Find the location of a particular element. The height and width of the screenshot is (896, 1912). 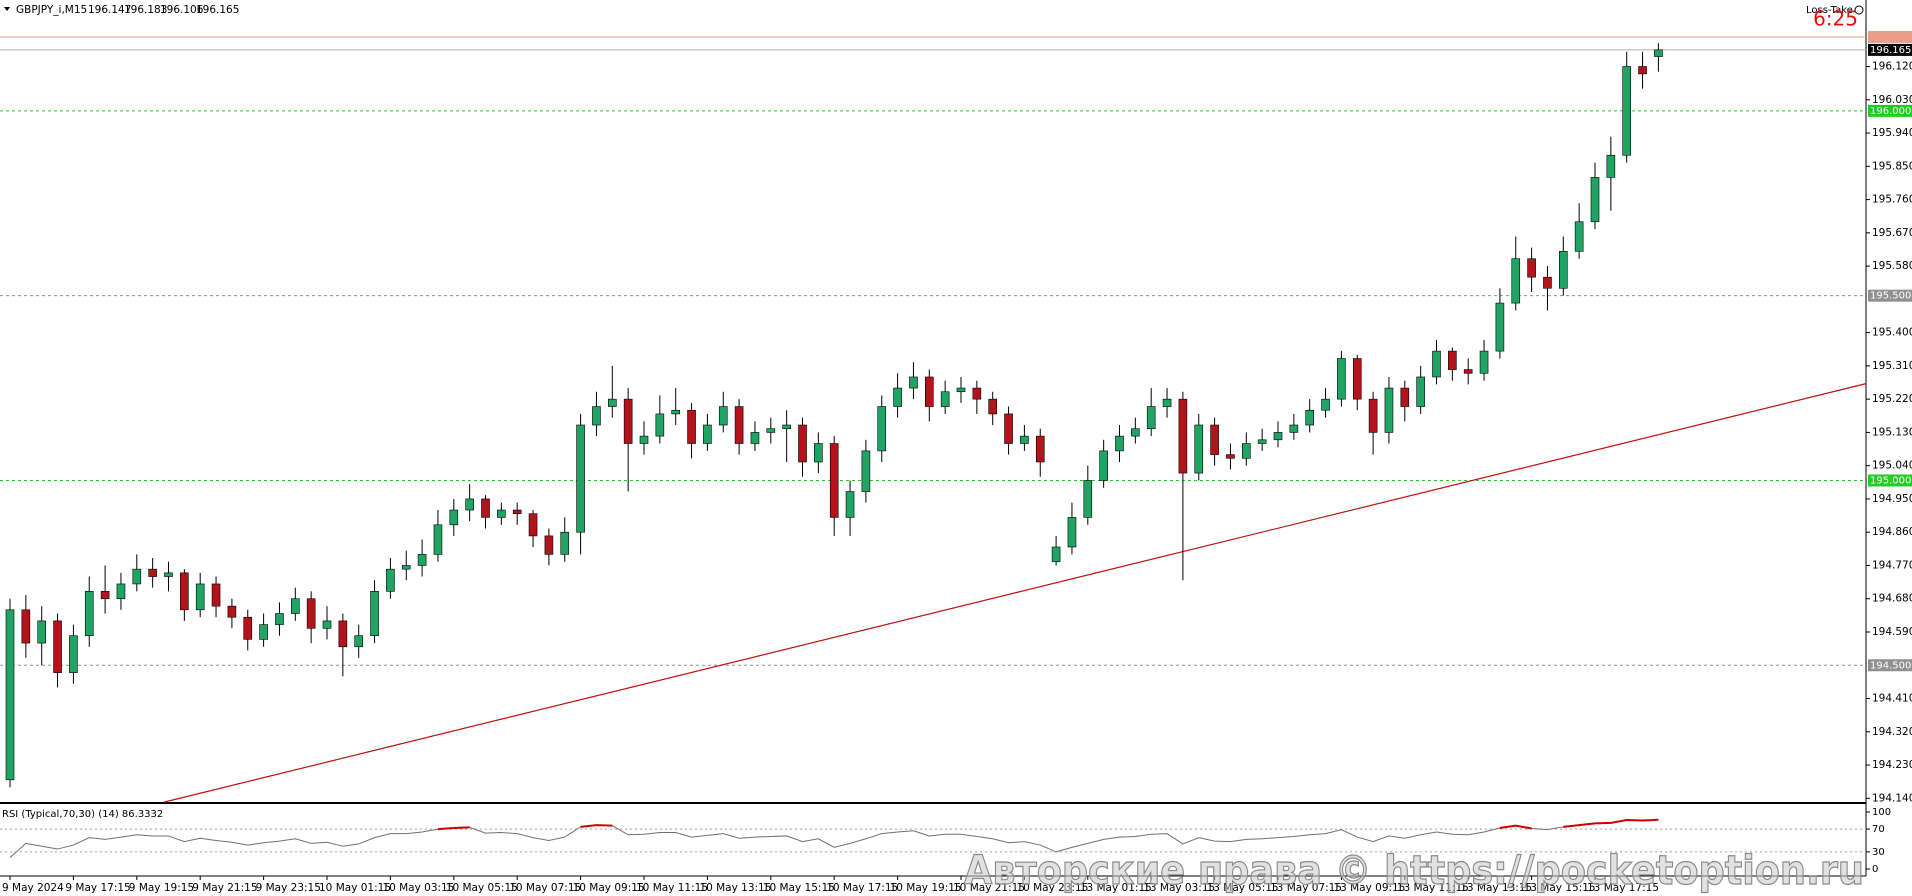

y-tick-label: 194.590 is located at coordinates (1892, 632).